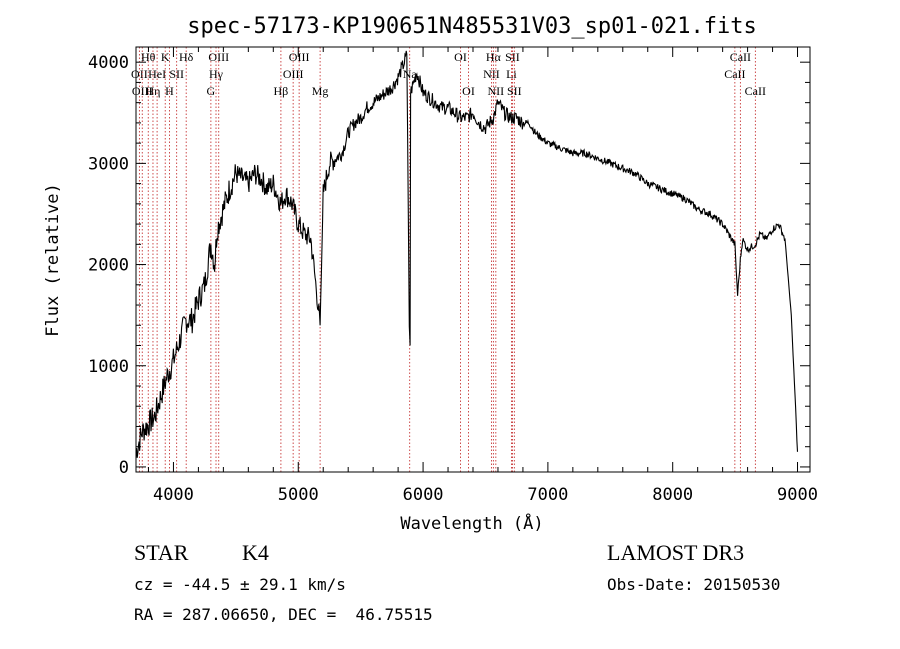 Image resolution: width=900 pixels, height=649 pixels. What do you see at coordinates (298, 495) in the screenshot?
I see `x-tick-label: 5000` at bounding box center [298, 495].